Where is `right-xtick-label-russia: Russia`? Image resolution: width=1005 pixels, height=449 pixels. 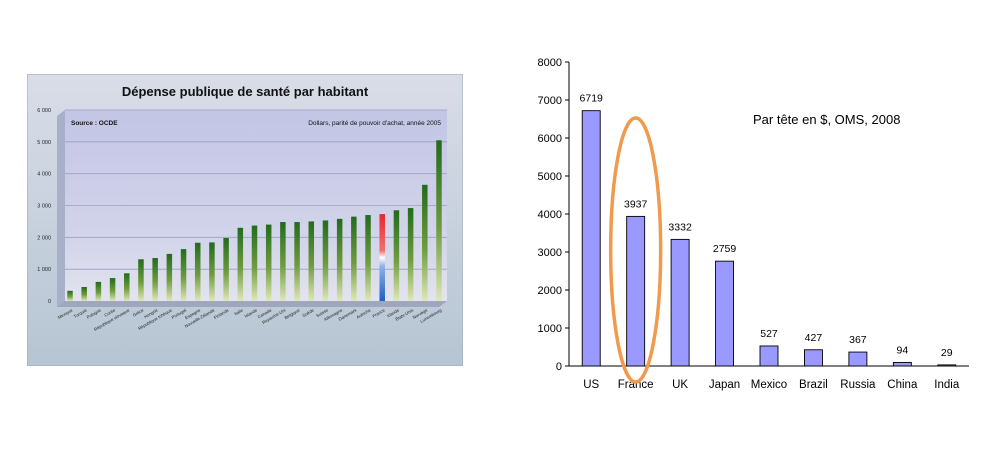 right-xtick-label-russia: Russia is located at coordinates (858, 385).